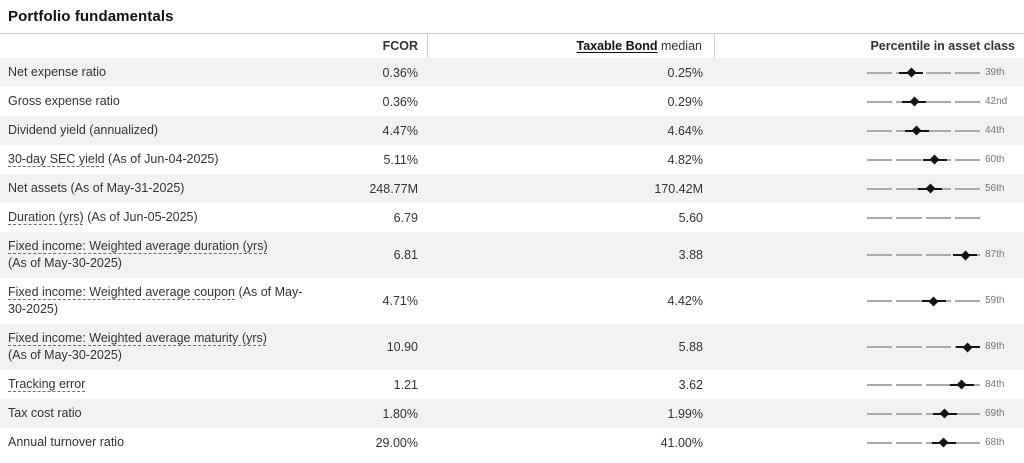 The width and height of the screenshot is (1024, 463). I want to click on percentile-cell, so click(869, 217).